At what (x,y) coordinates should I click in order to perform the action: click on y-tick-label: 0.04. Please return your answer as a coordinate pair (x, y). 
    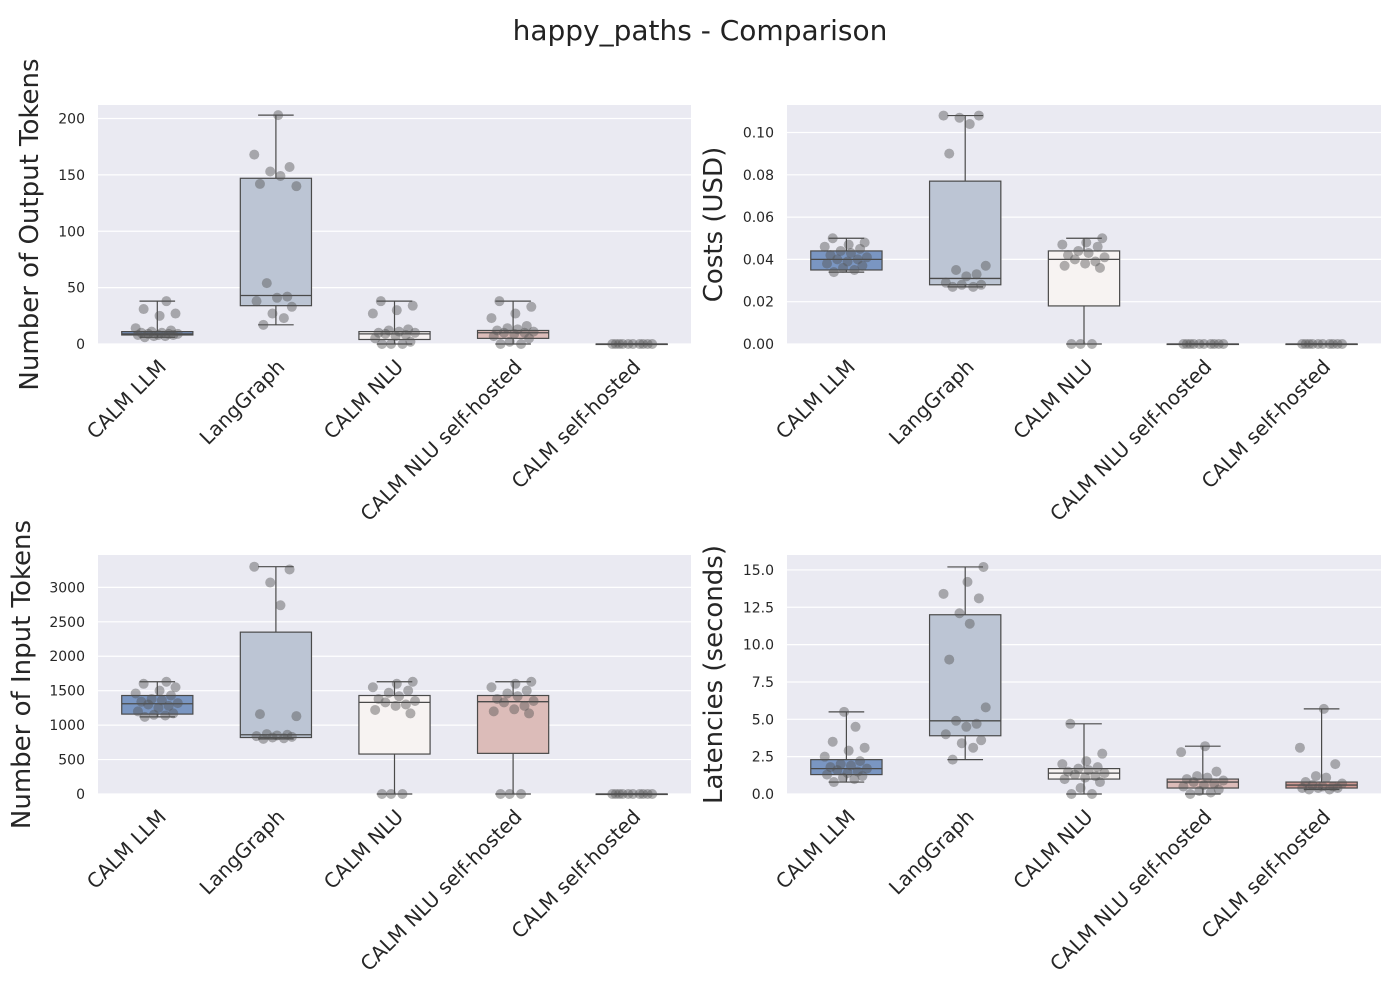
    Looking at the image, I should click on (758, 260).